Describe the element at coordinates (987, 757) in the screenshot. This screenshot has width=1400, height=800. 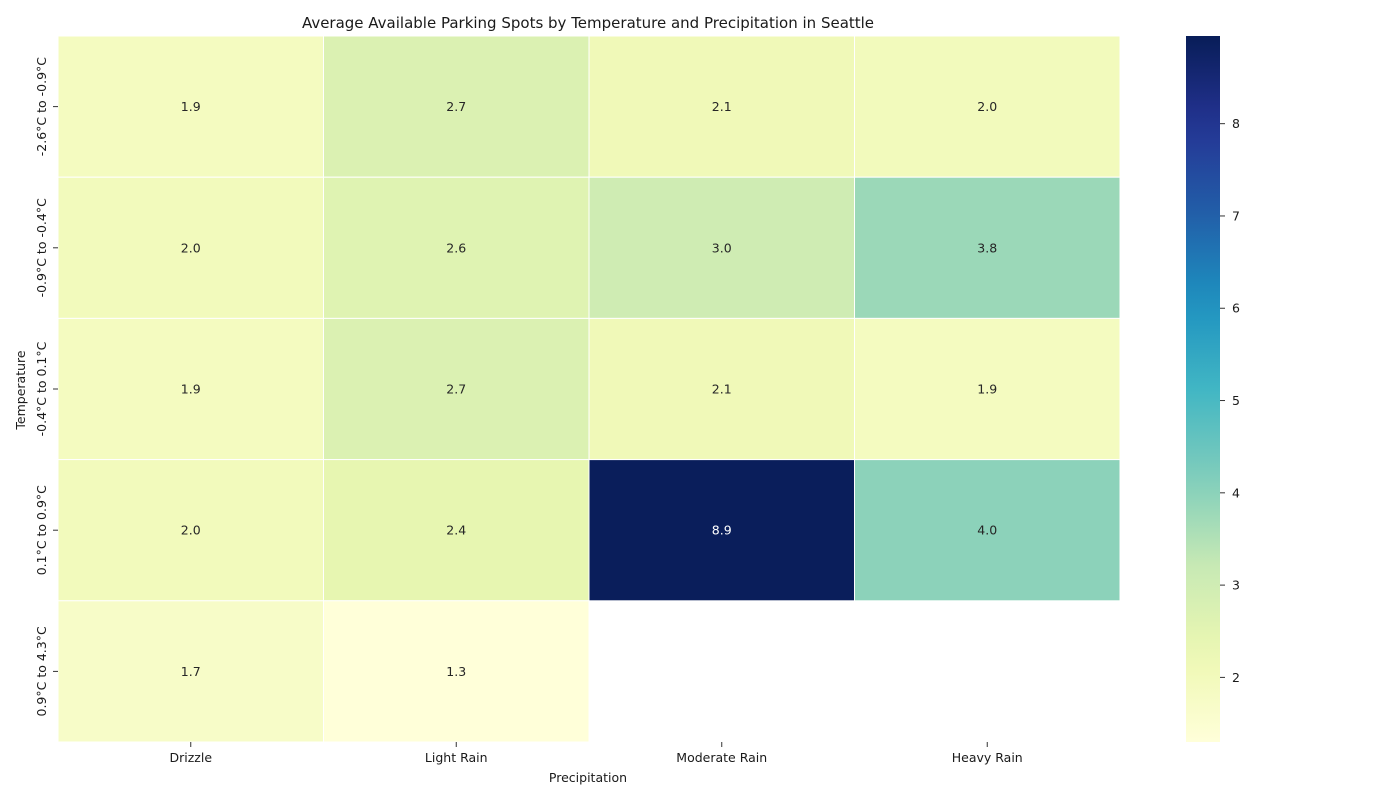
I see `x-tick-label: Heavy Rain` at that location.